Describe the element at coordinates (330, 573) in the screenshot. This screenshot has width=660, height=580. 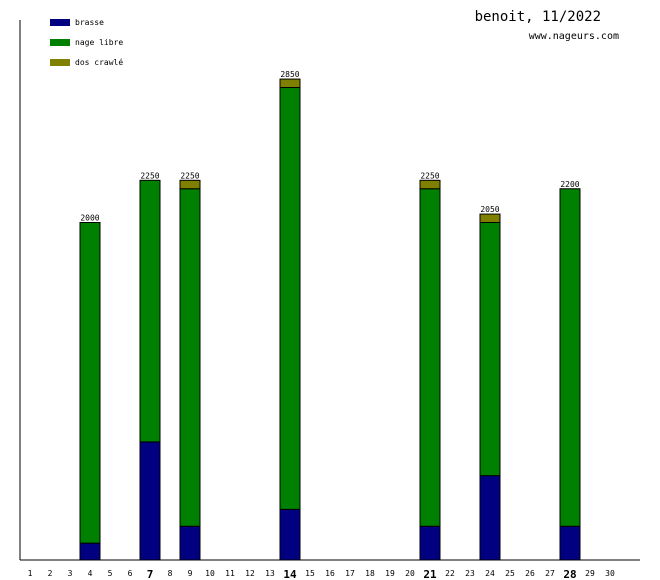
I see `x-tick-16: 16` at that location.